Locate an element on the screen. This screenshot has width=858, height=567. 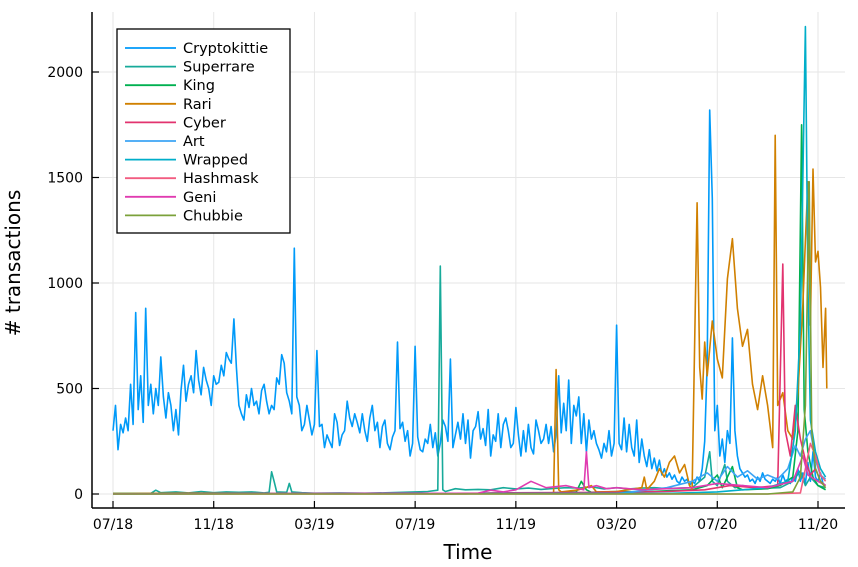
legend-label: Cryptokittie is located at coordinates (225, 49).